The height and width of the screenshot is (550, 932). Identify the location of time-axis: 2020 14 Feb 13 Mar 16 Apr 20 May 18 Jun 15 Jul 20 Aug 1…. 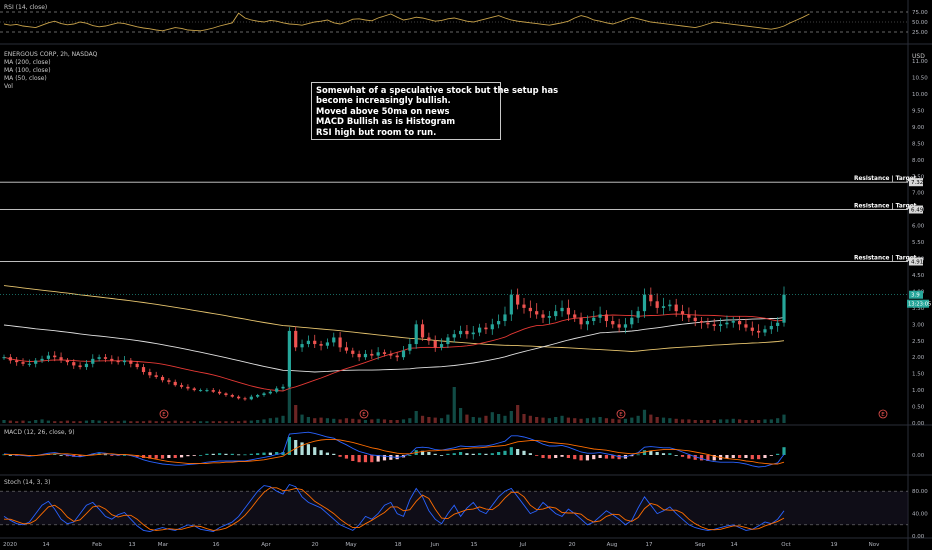
(441, 545).